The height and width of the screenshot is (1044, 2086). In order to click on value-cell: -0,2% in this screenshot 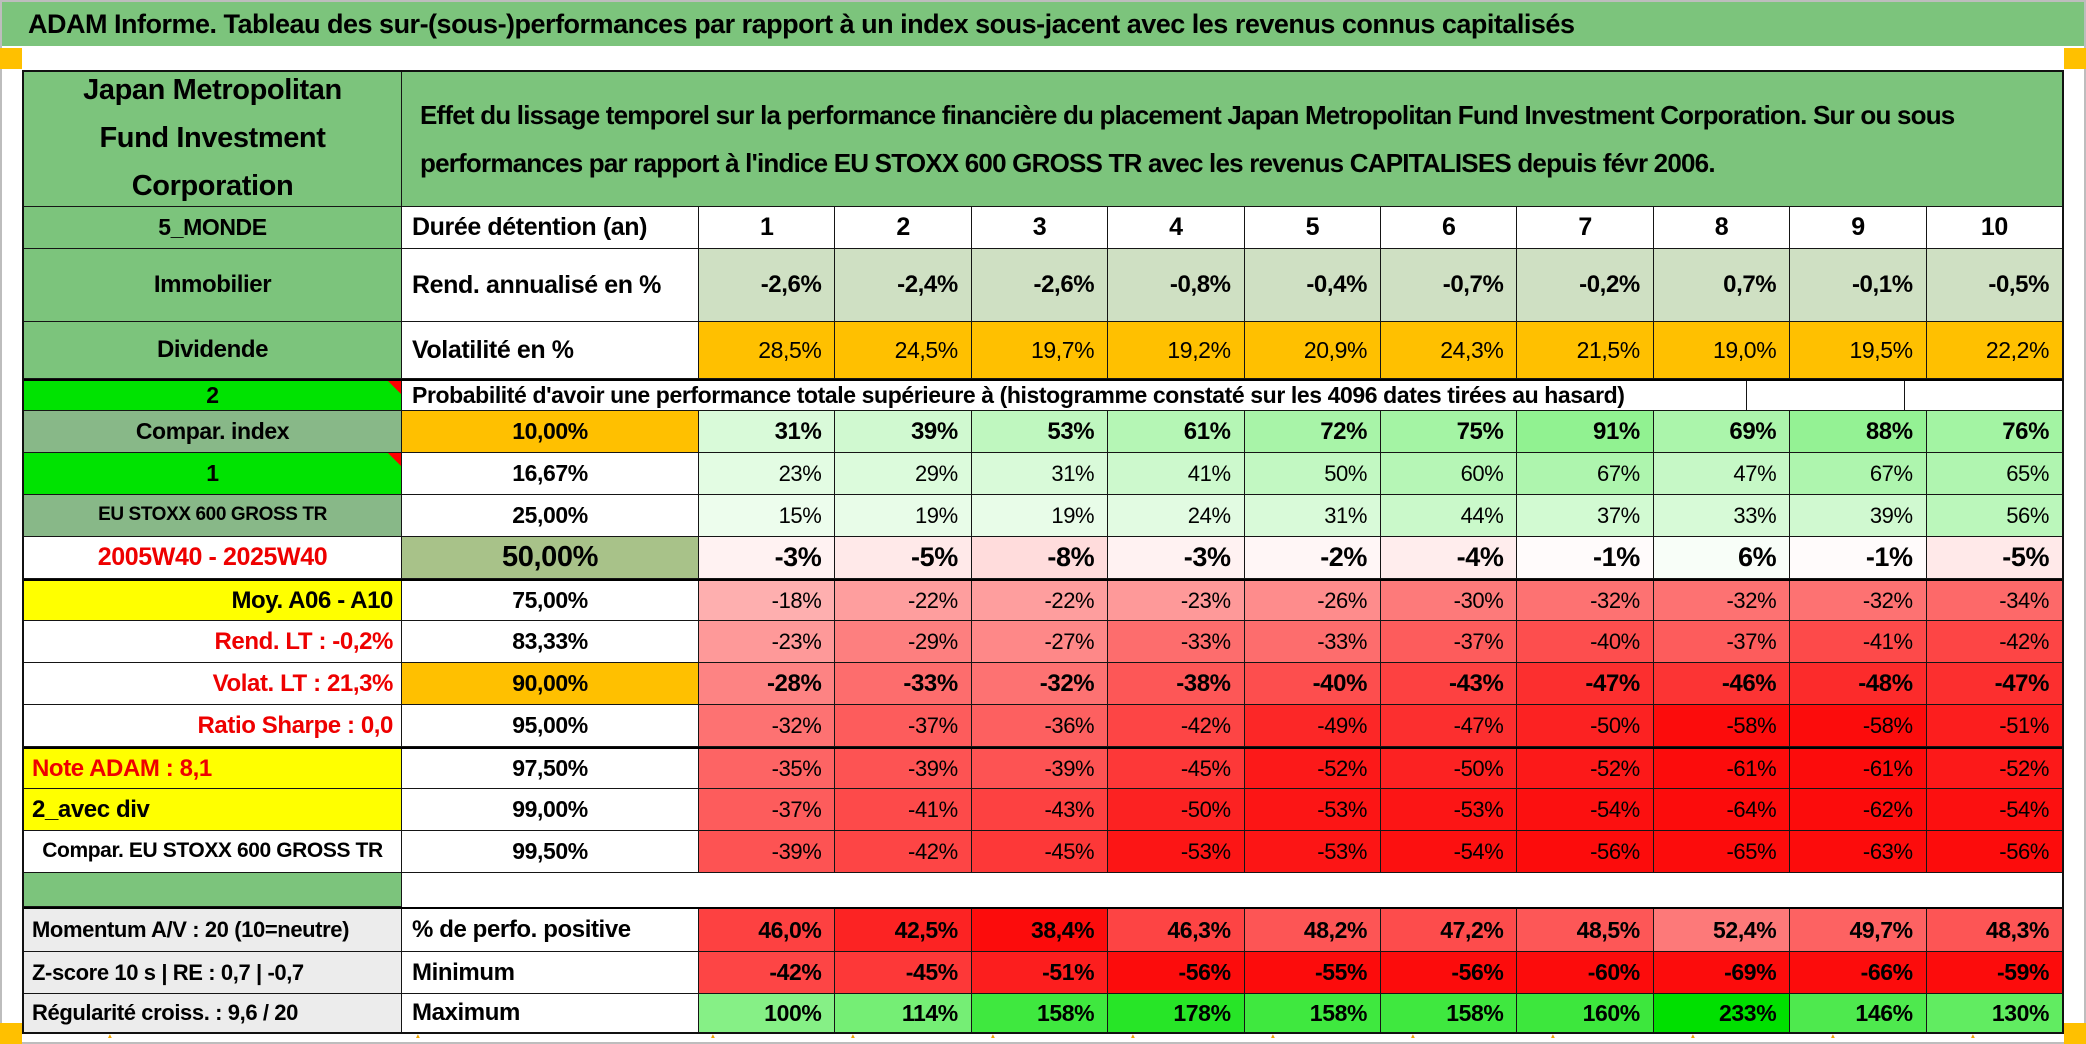, I will do `click(1585, 285)`.